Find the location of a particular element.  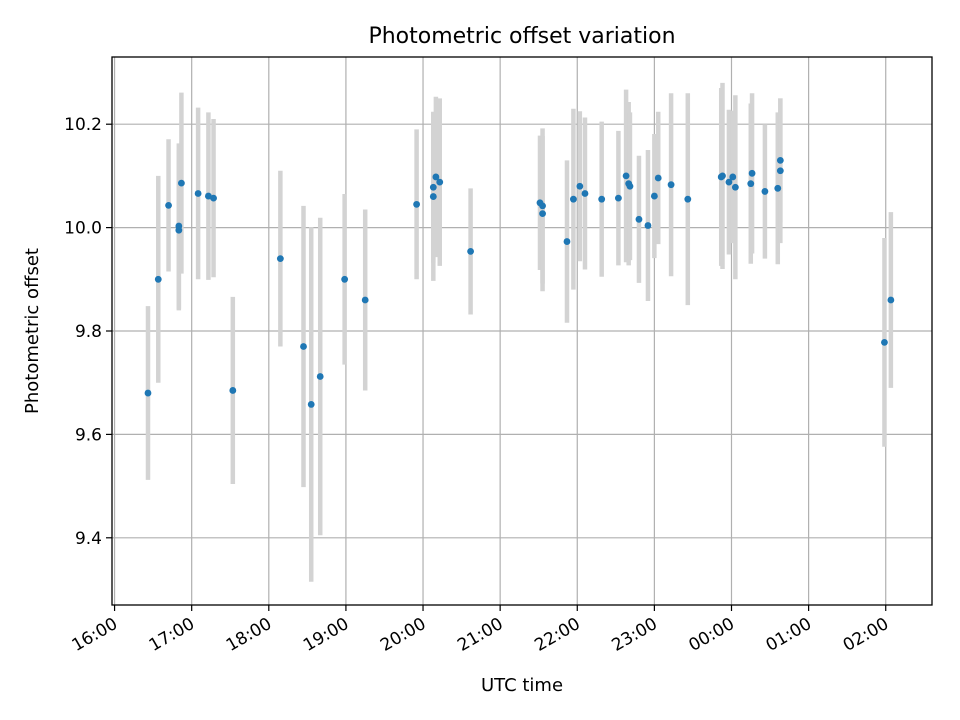

y-tick-label: 9.8 is located at coordinates (88, 332).